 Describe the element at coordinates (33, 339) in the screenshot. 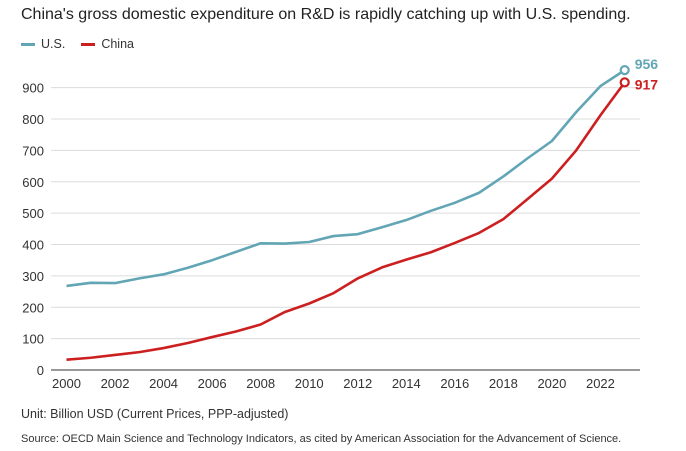

I see `y-tick-label: 100` at that location.